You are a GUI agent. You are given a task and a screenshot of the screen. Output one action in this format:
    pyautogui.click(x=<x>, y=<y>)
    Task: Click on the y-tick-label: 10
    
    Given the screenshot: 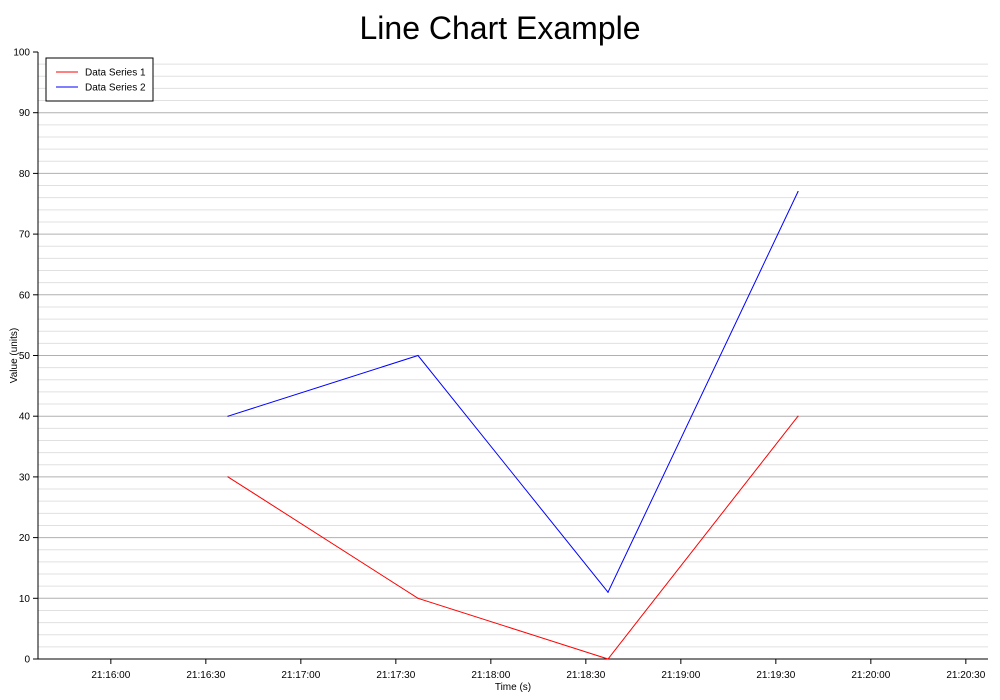 What is the action you would take?
    pyautogui.click(x=25, y=599)
    